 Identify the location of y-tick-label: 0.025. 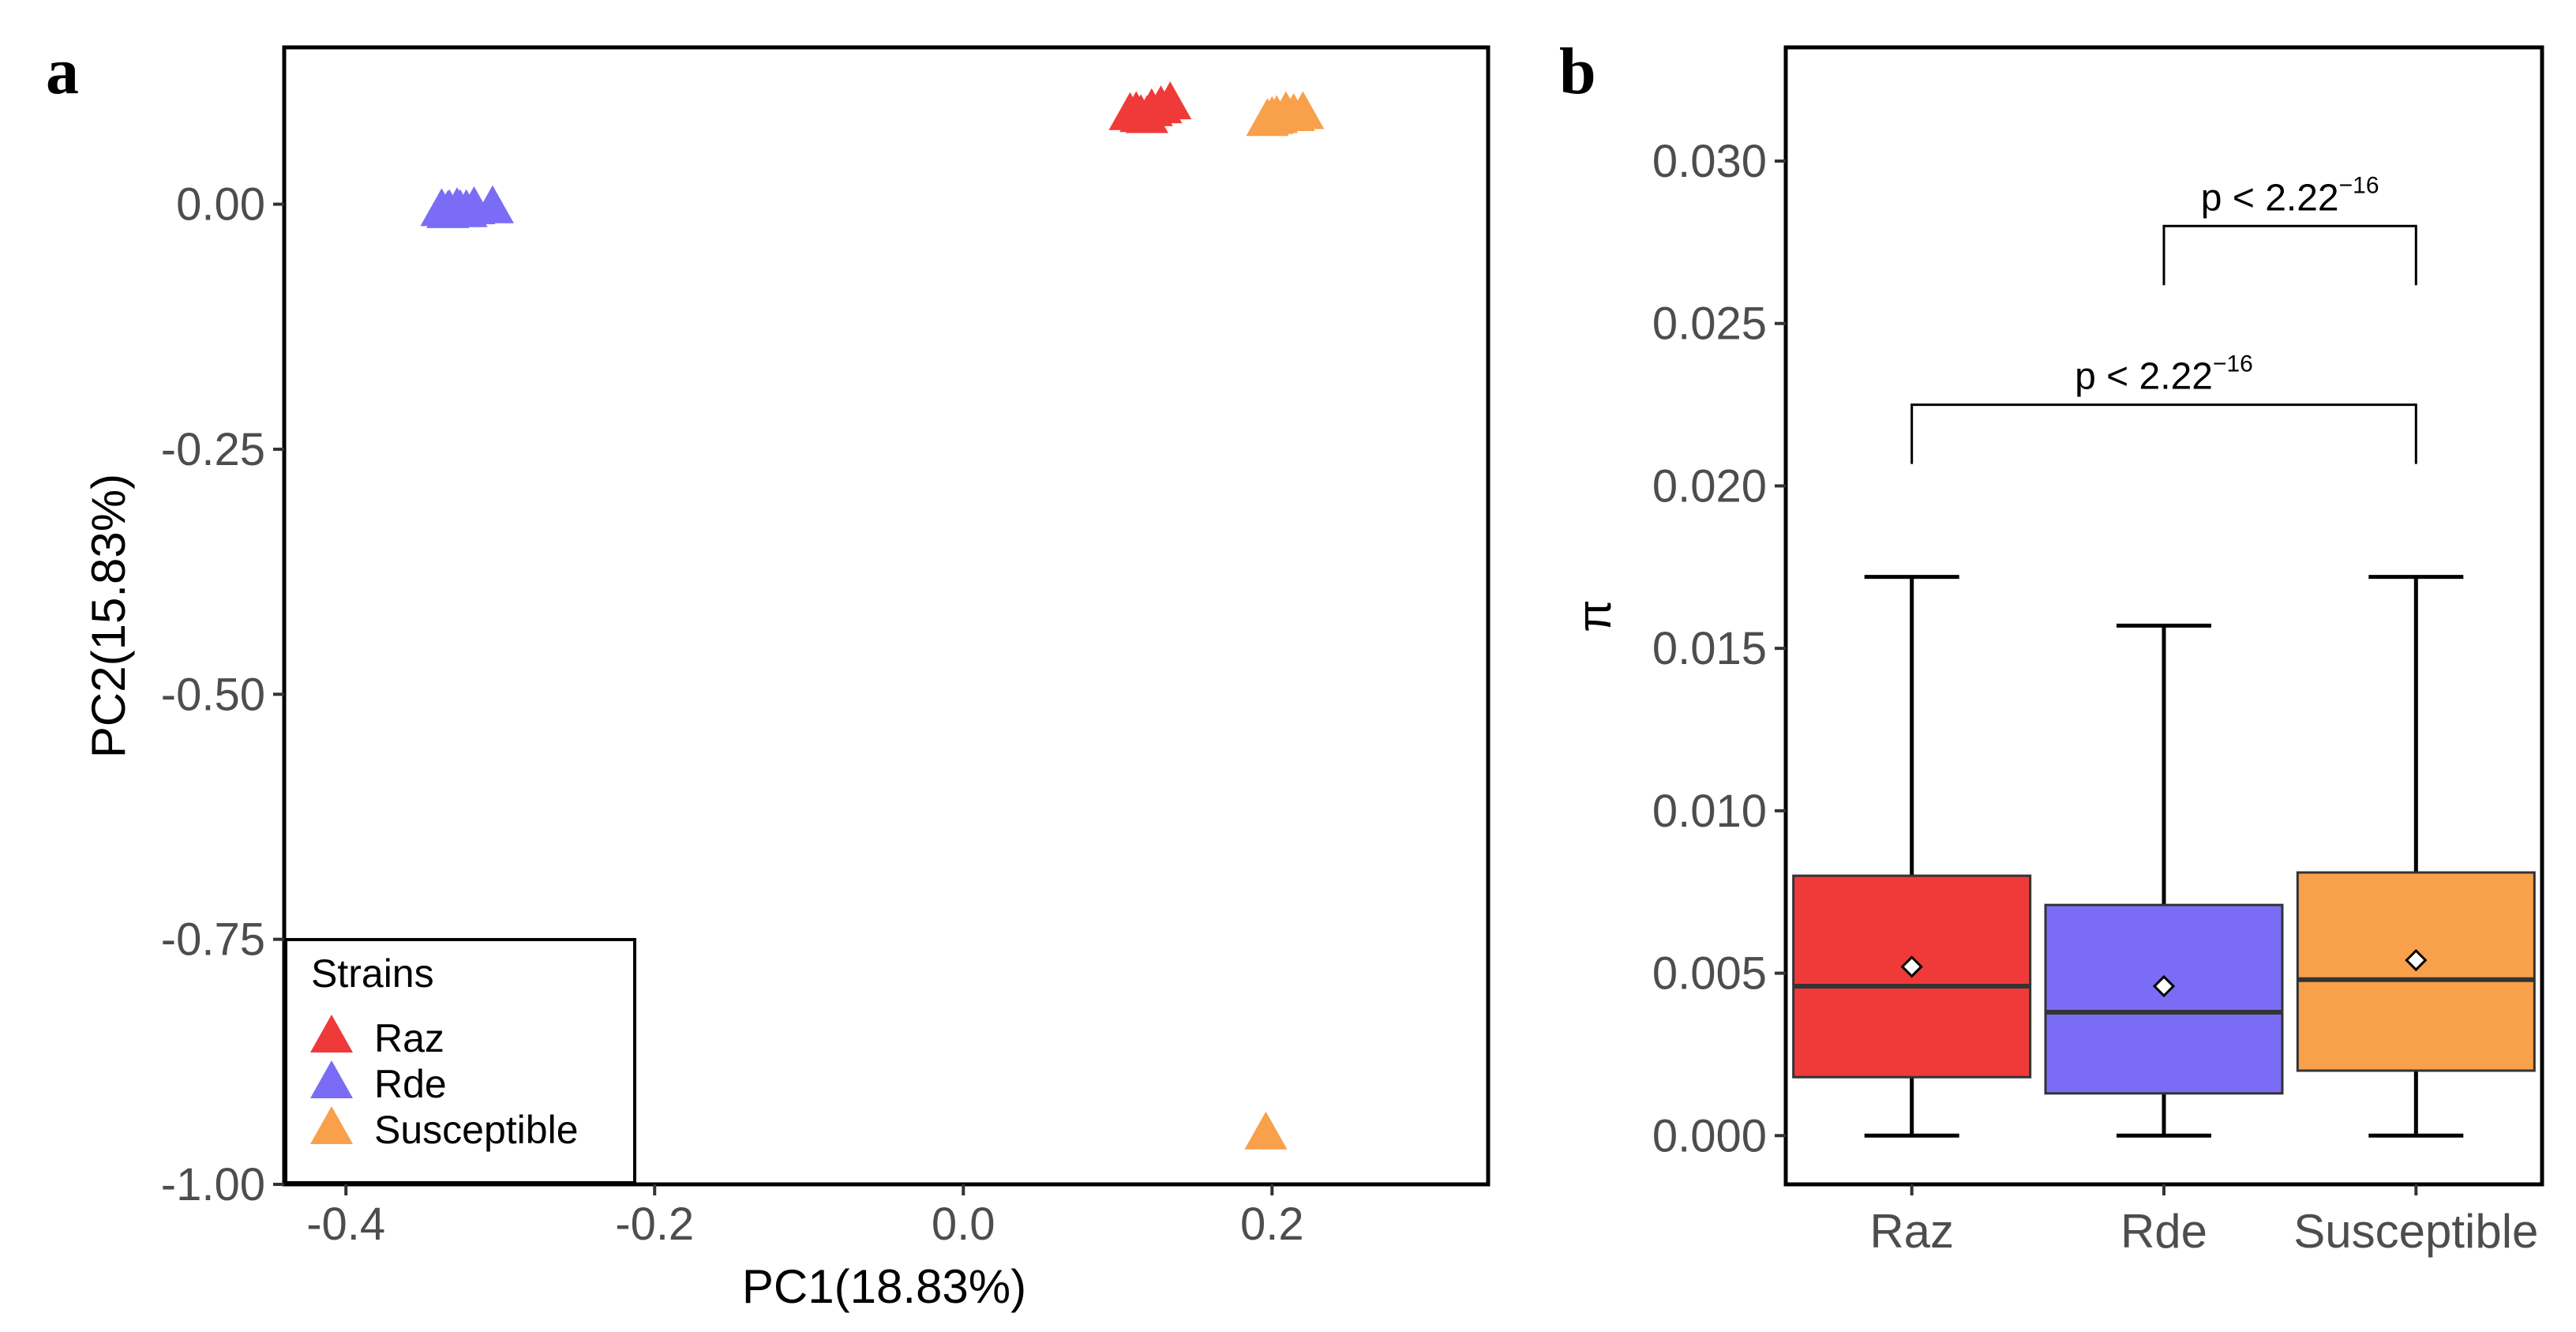
(1709, 324).